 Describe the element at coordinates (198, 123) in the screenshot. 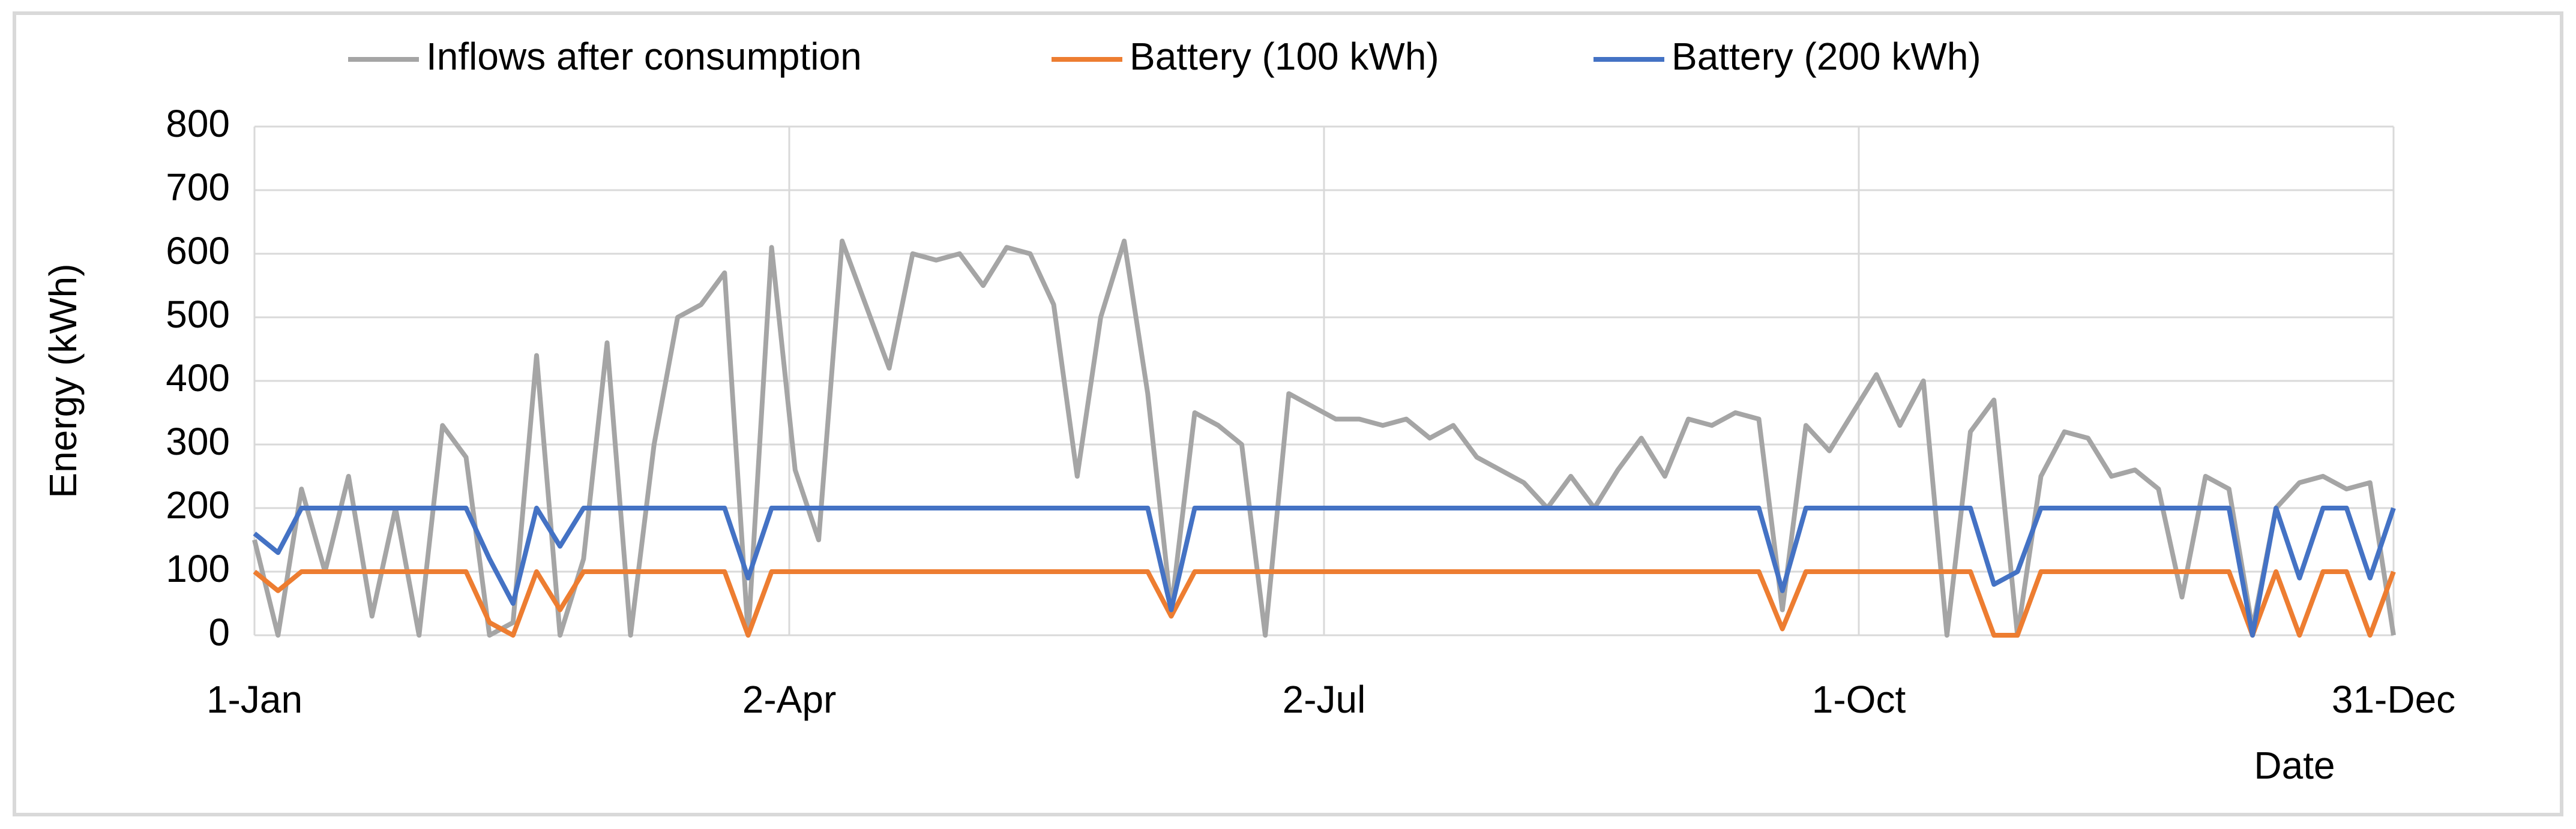

I see `y-tick-label: 800` at that location.